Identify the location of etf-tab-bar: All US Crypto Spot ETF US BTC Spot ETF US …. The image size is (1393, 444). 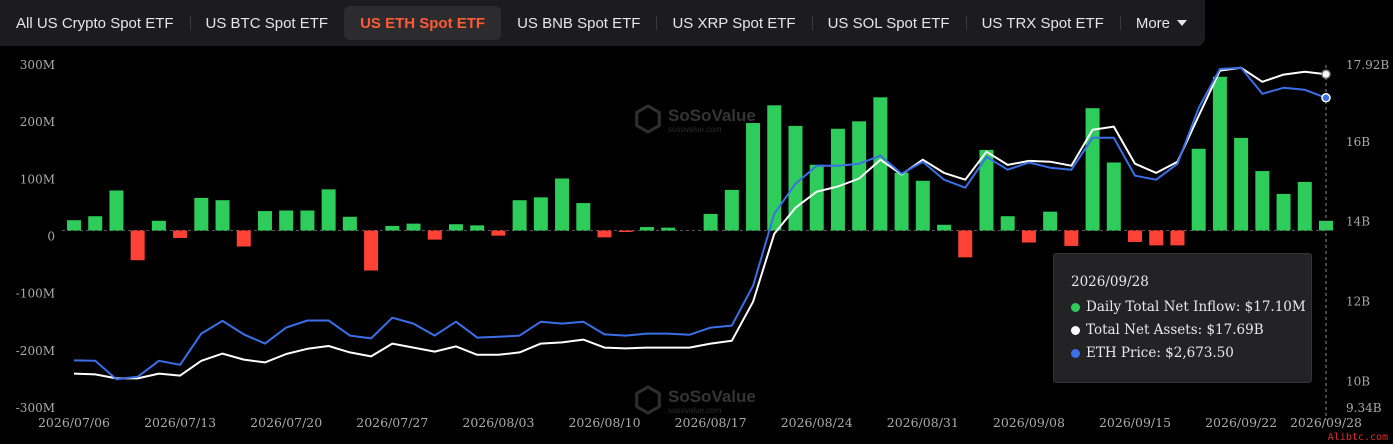
(602, 23).